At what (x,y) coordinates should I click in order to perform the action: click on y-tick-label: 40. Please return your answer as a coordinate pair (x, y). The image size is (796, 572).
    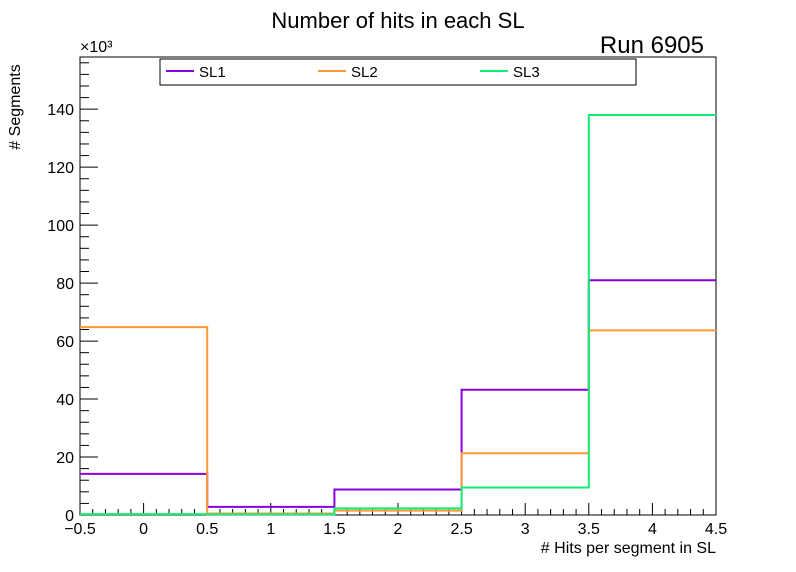
    Looking at the image, I should click on (65, 400).